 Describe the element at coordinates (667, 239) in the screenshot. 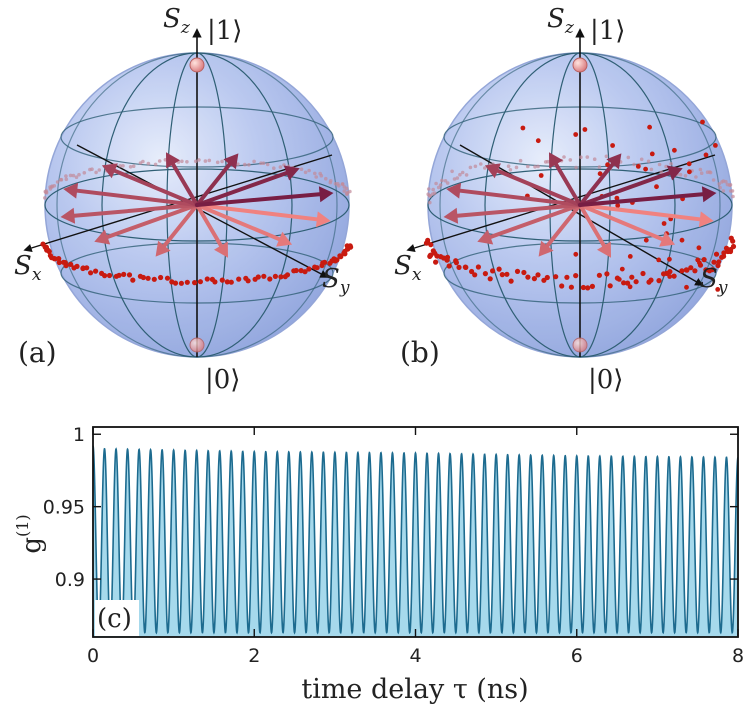

I see `state-arrow-head` at that location.